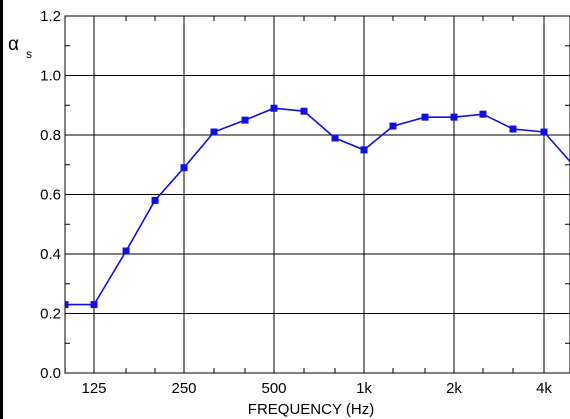 Image resolution: width=570 pixels, height=419 pixels. Describe the element at coordinates (273, 388) in the screenshot. I see `x-tick-label: 500` at that location.